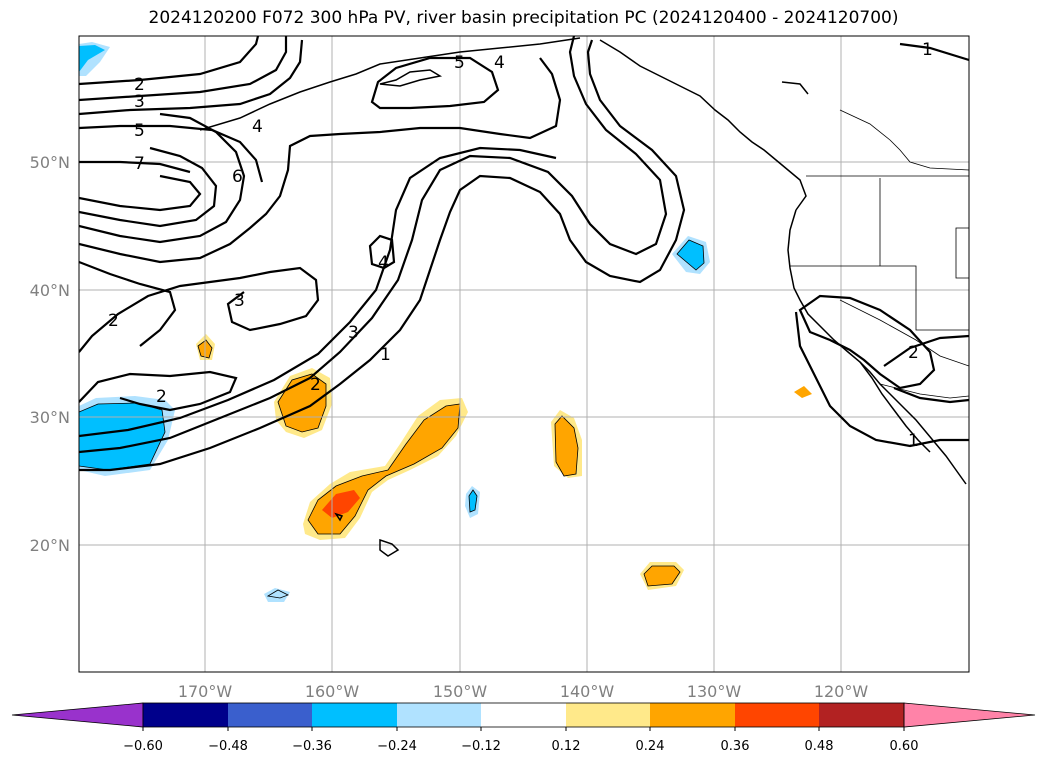  Describe the element at coordinates (703, 125) in the screenshot. I see `bc-coast` at that location.